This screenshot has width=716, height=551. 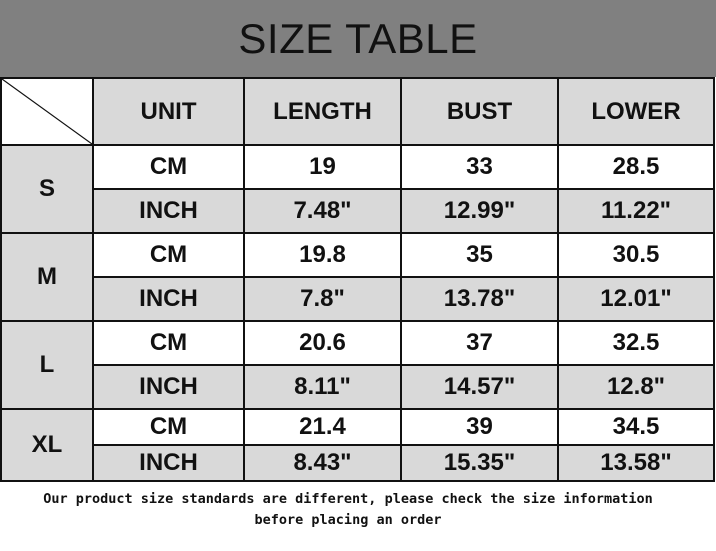 What do you see at coordinates (168, 111) in the screenshot?
I see `header-unit: UNIT` at bounding box center [168, 111].